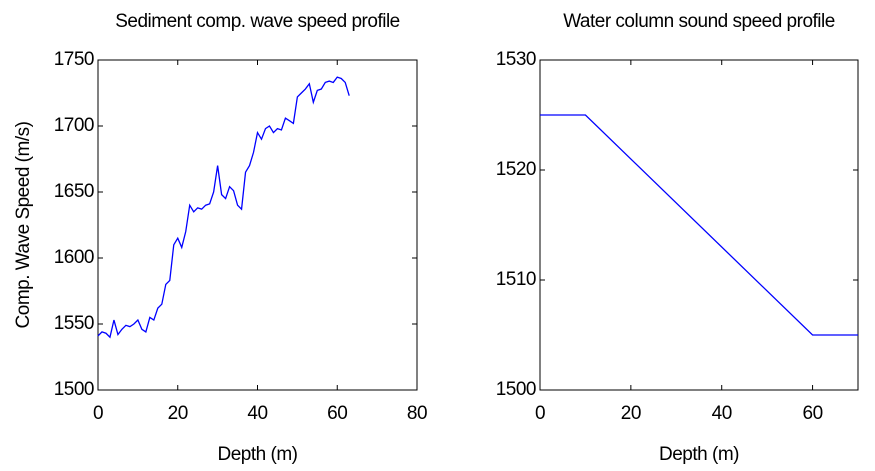  What do you see at coordinates (417, 413) in the screenshot?
I see `x-tick-label: 80` at bounding box center [417, 413].